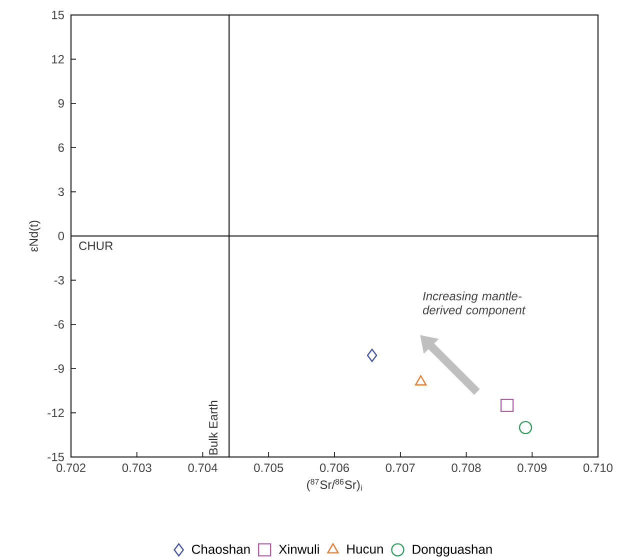 Image resolution: width=618 pixels, height=558 pixels. I want to click on y-axis-title: εNd(t), so click(34, 236).